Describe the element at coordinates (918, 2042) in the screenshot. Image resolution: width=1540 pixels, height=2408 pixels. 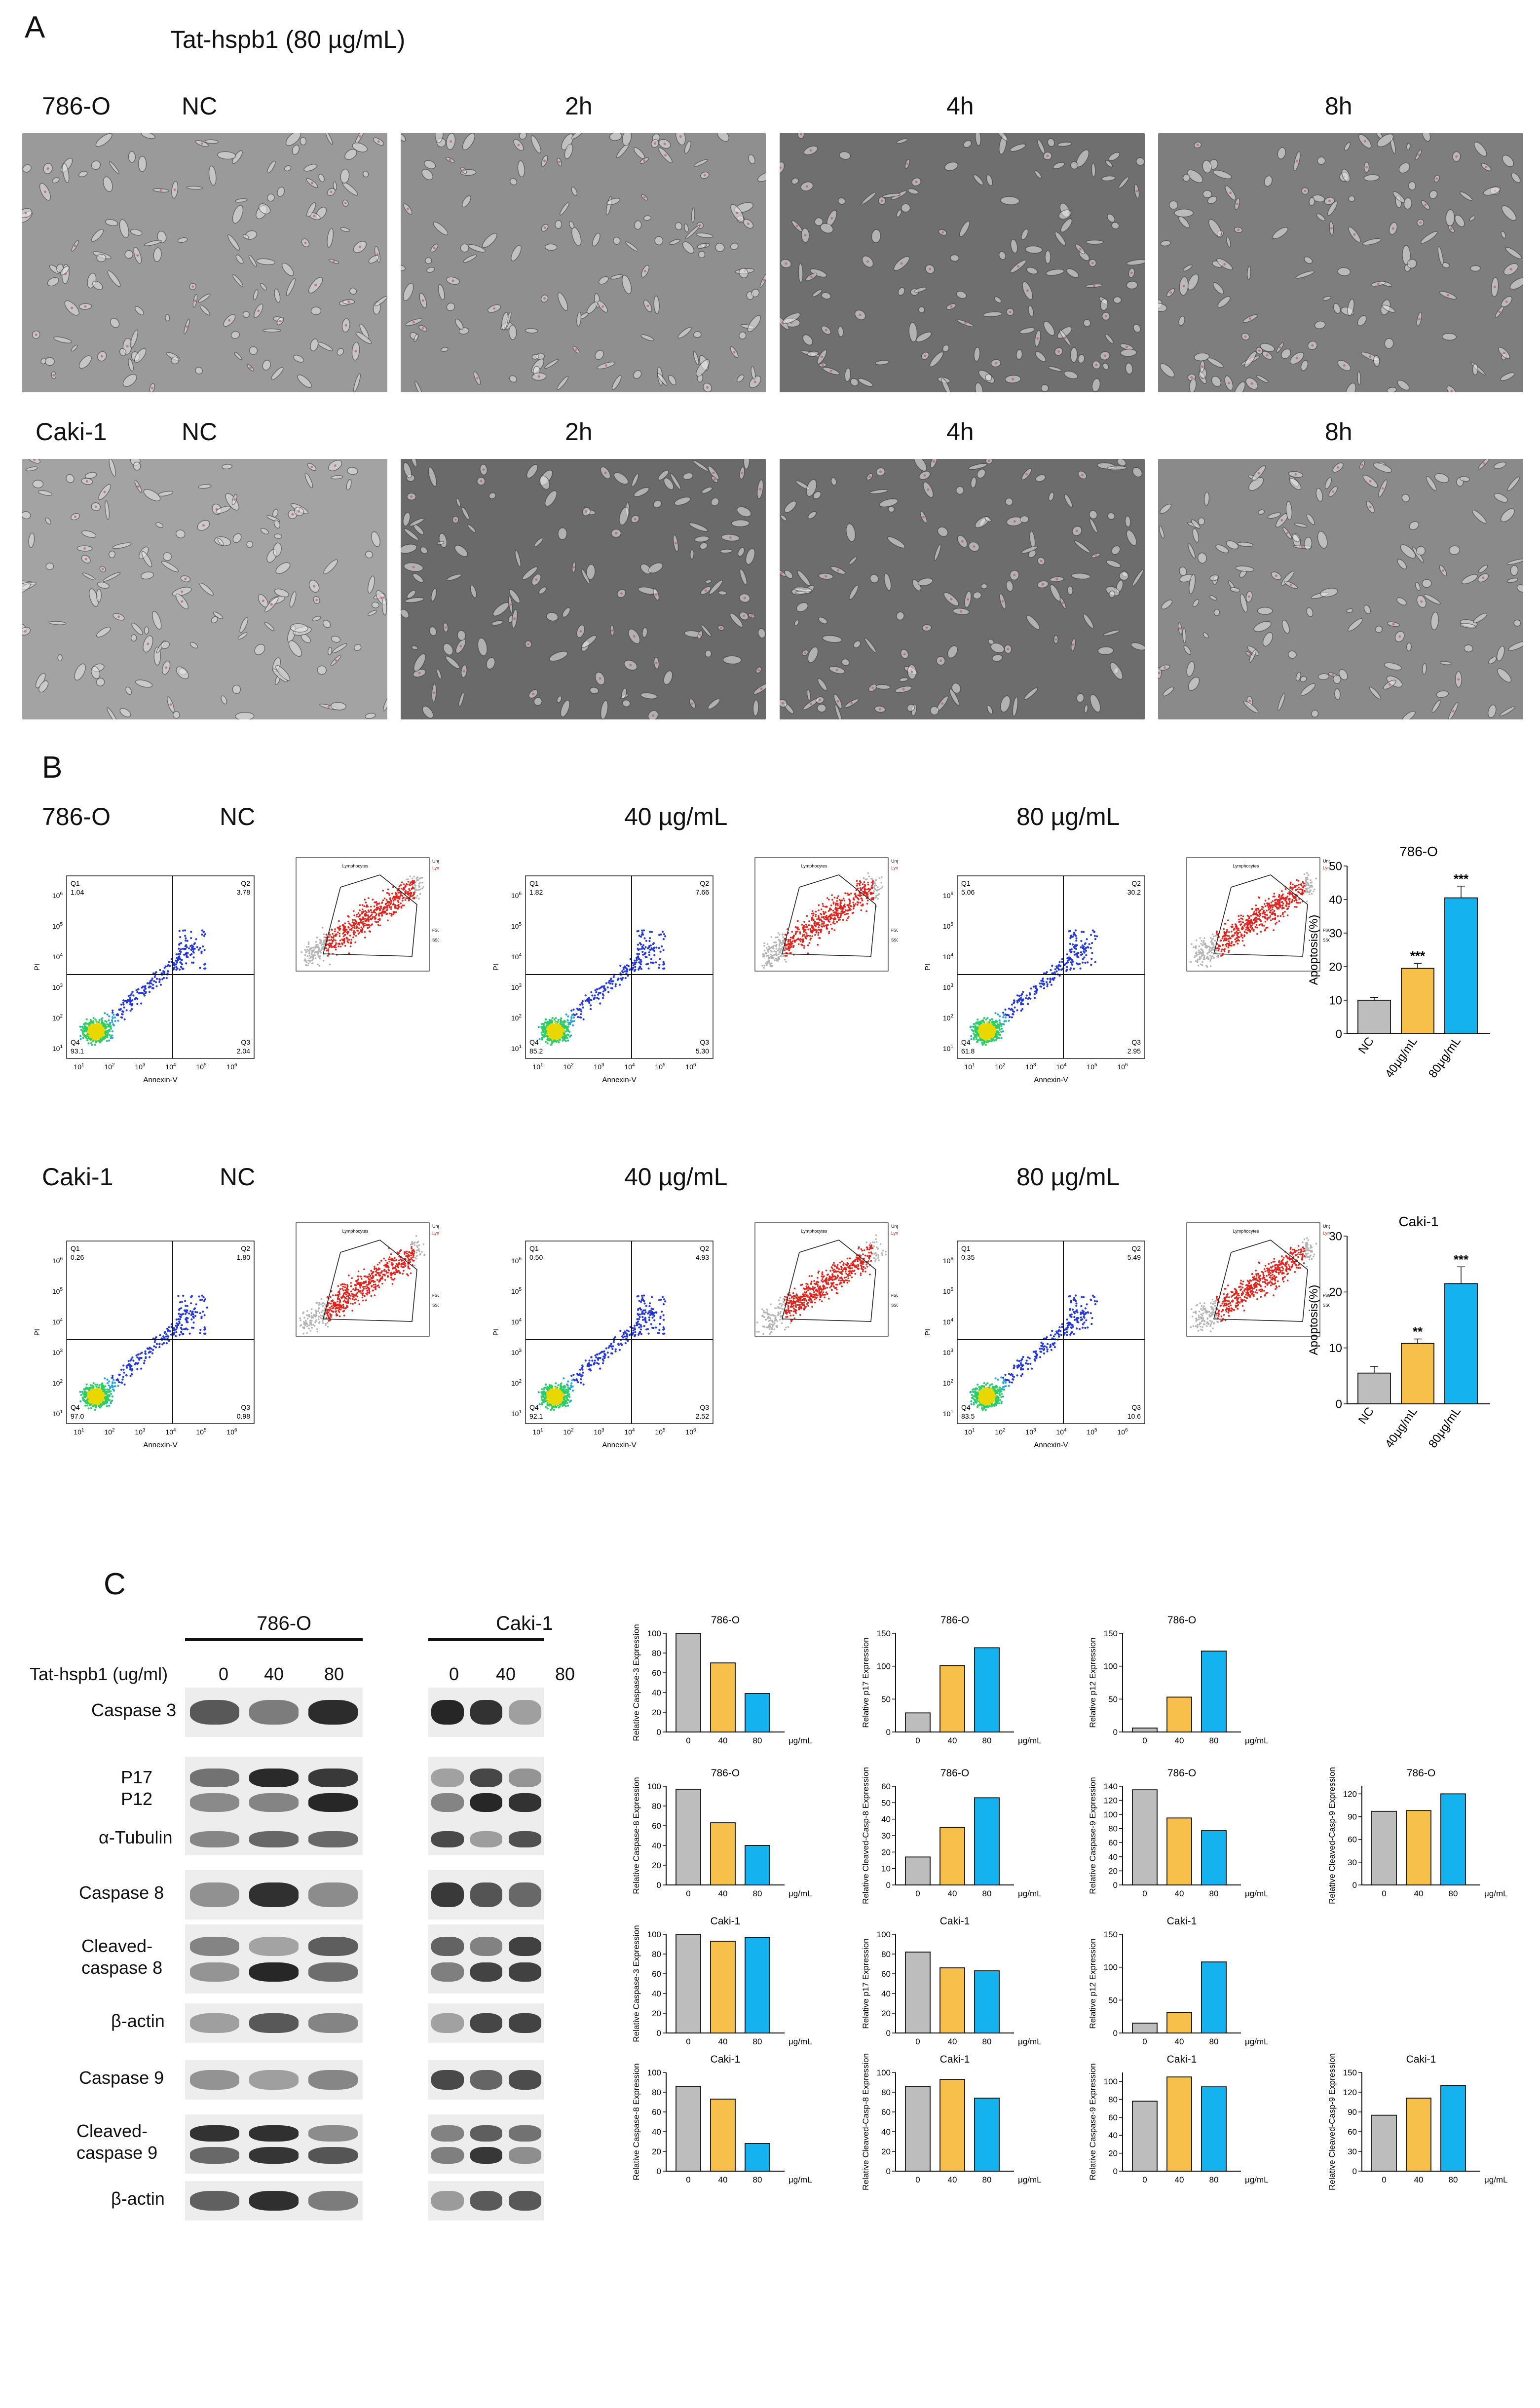
I see `category-label: 0` at that location.